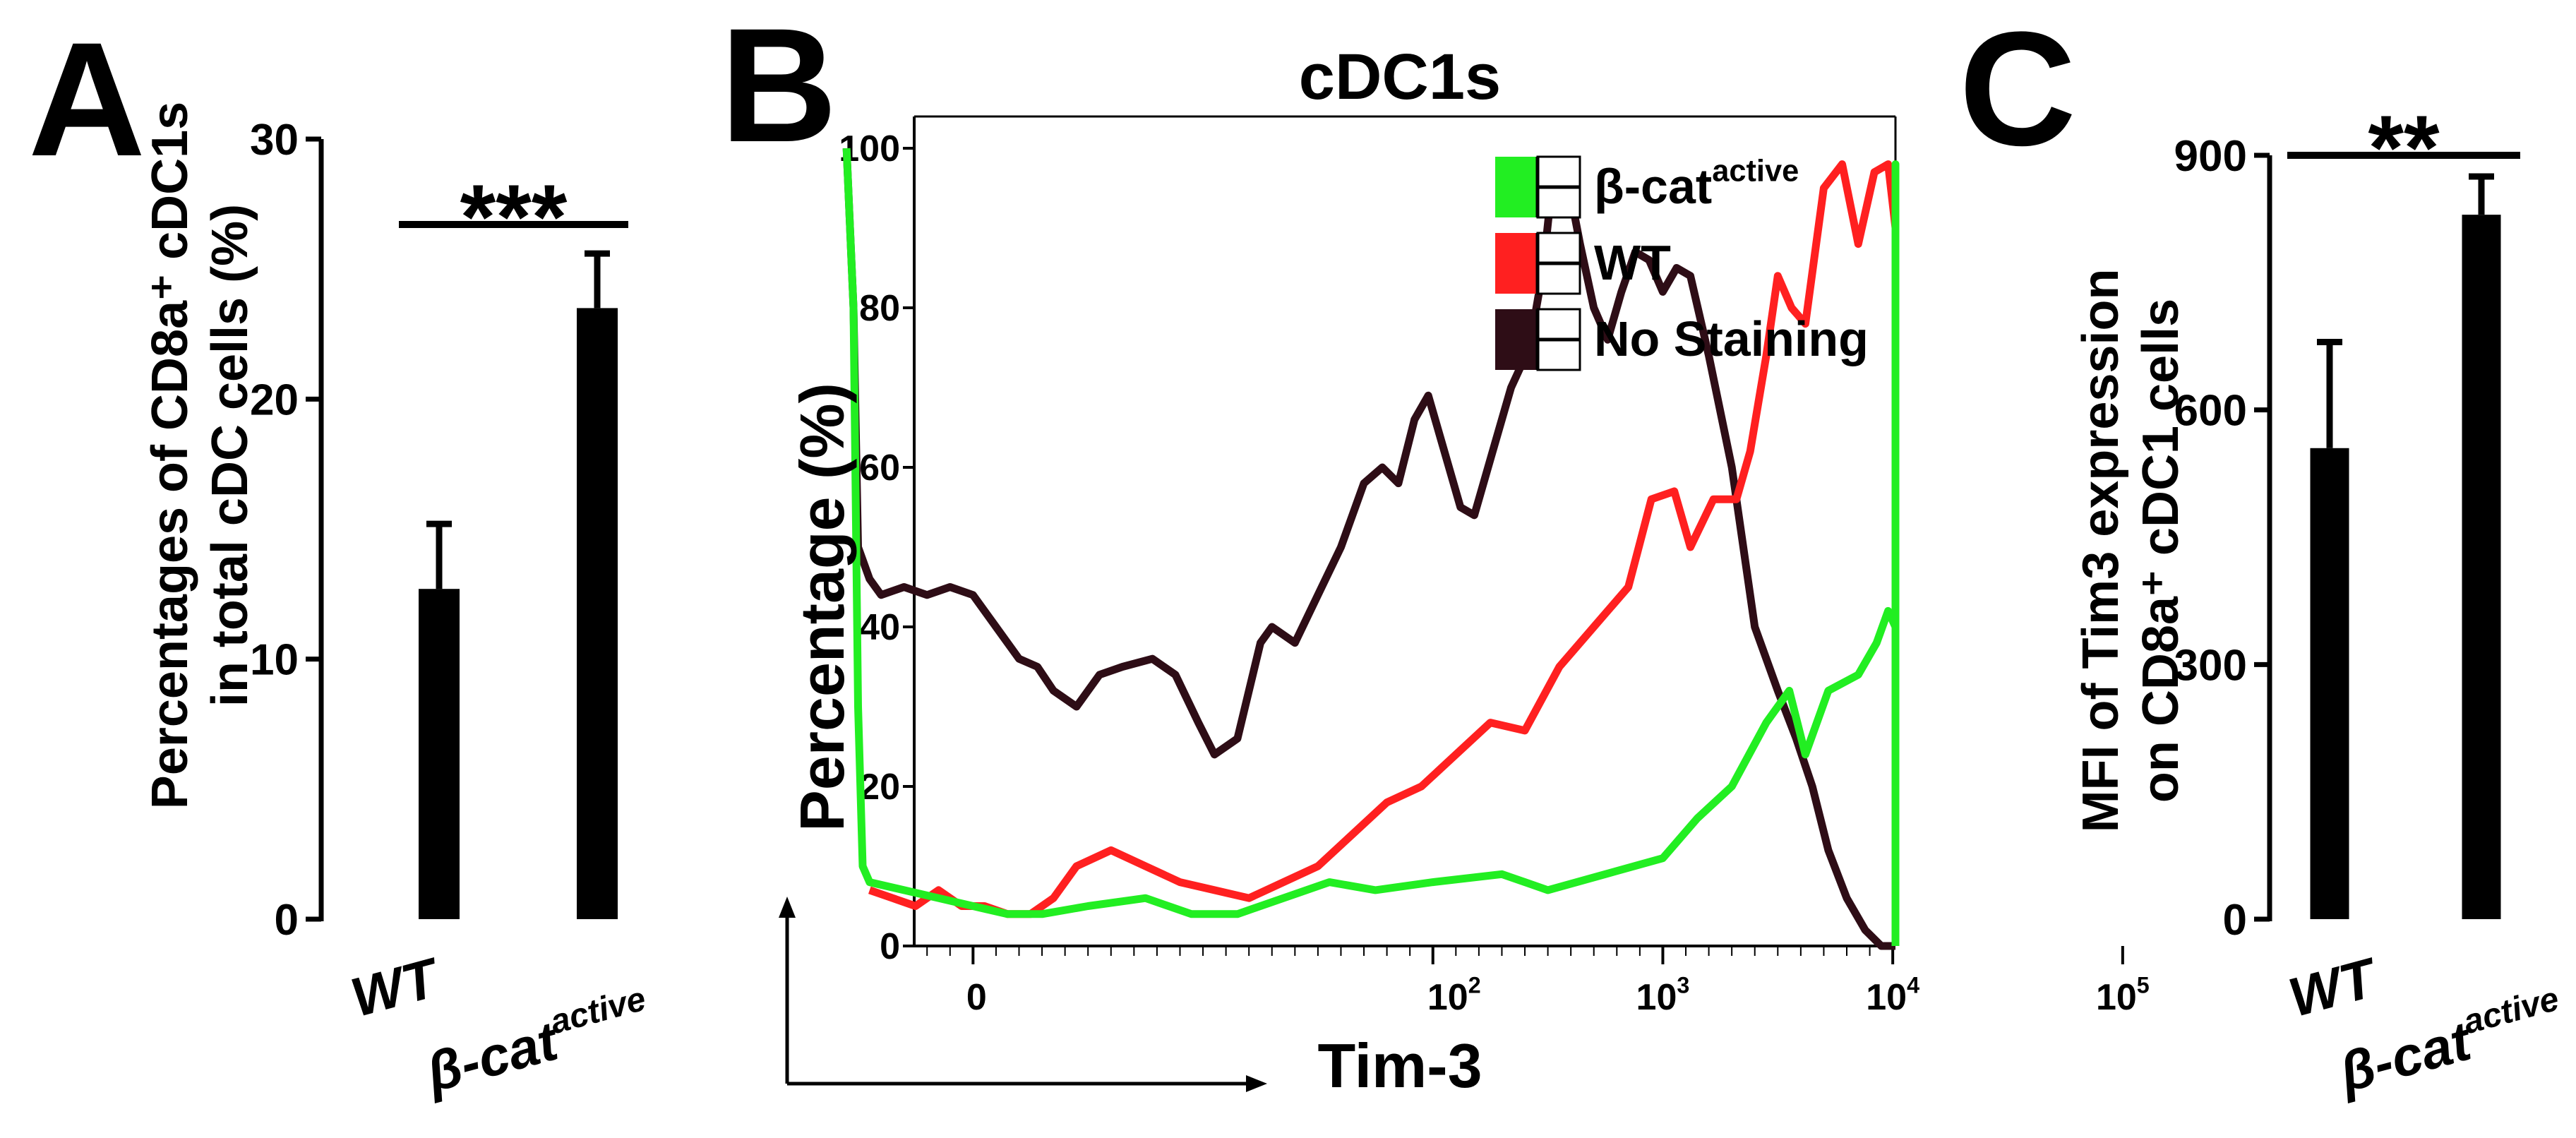 The width and height of the screenshot is (2576, 1138). I want to click on legend-label: No Staining, so click(1731, 338).